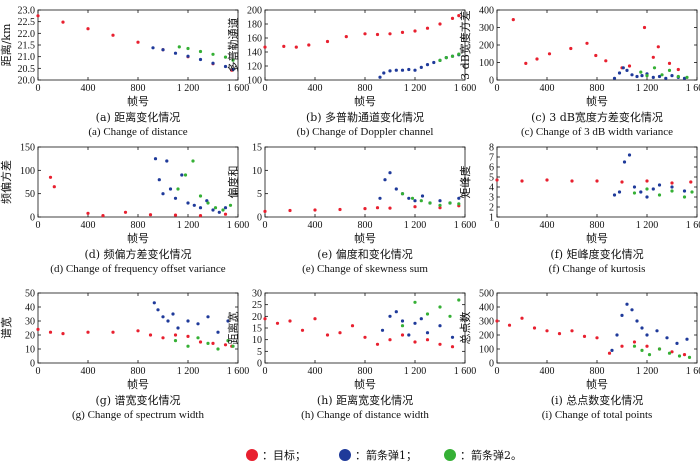 The width and height of the screenshot is (700, 470). Describe the element at coordinates (233, 45) in the screenshot. I see `y-axis-label: 多普勒通道` at that location.